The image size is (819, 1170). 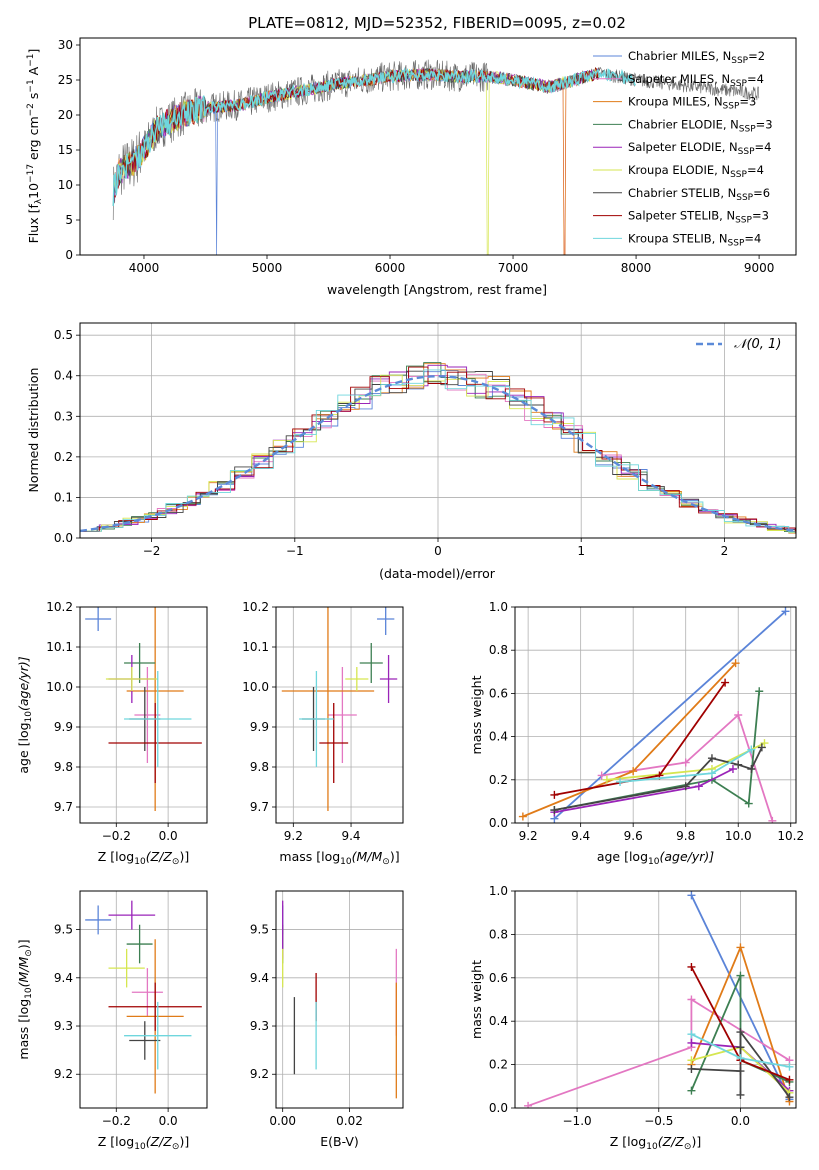 I want to click on x-tick-label: 5000, so click(x=267, y=268).